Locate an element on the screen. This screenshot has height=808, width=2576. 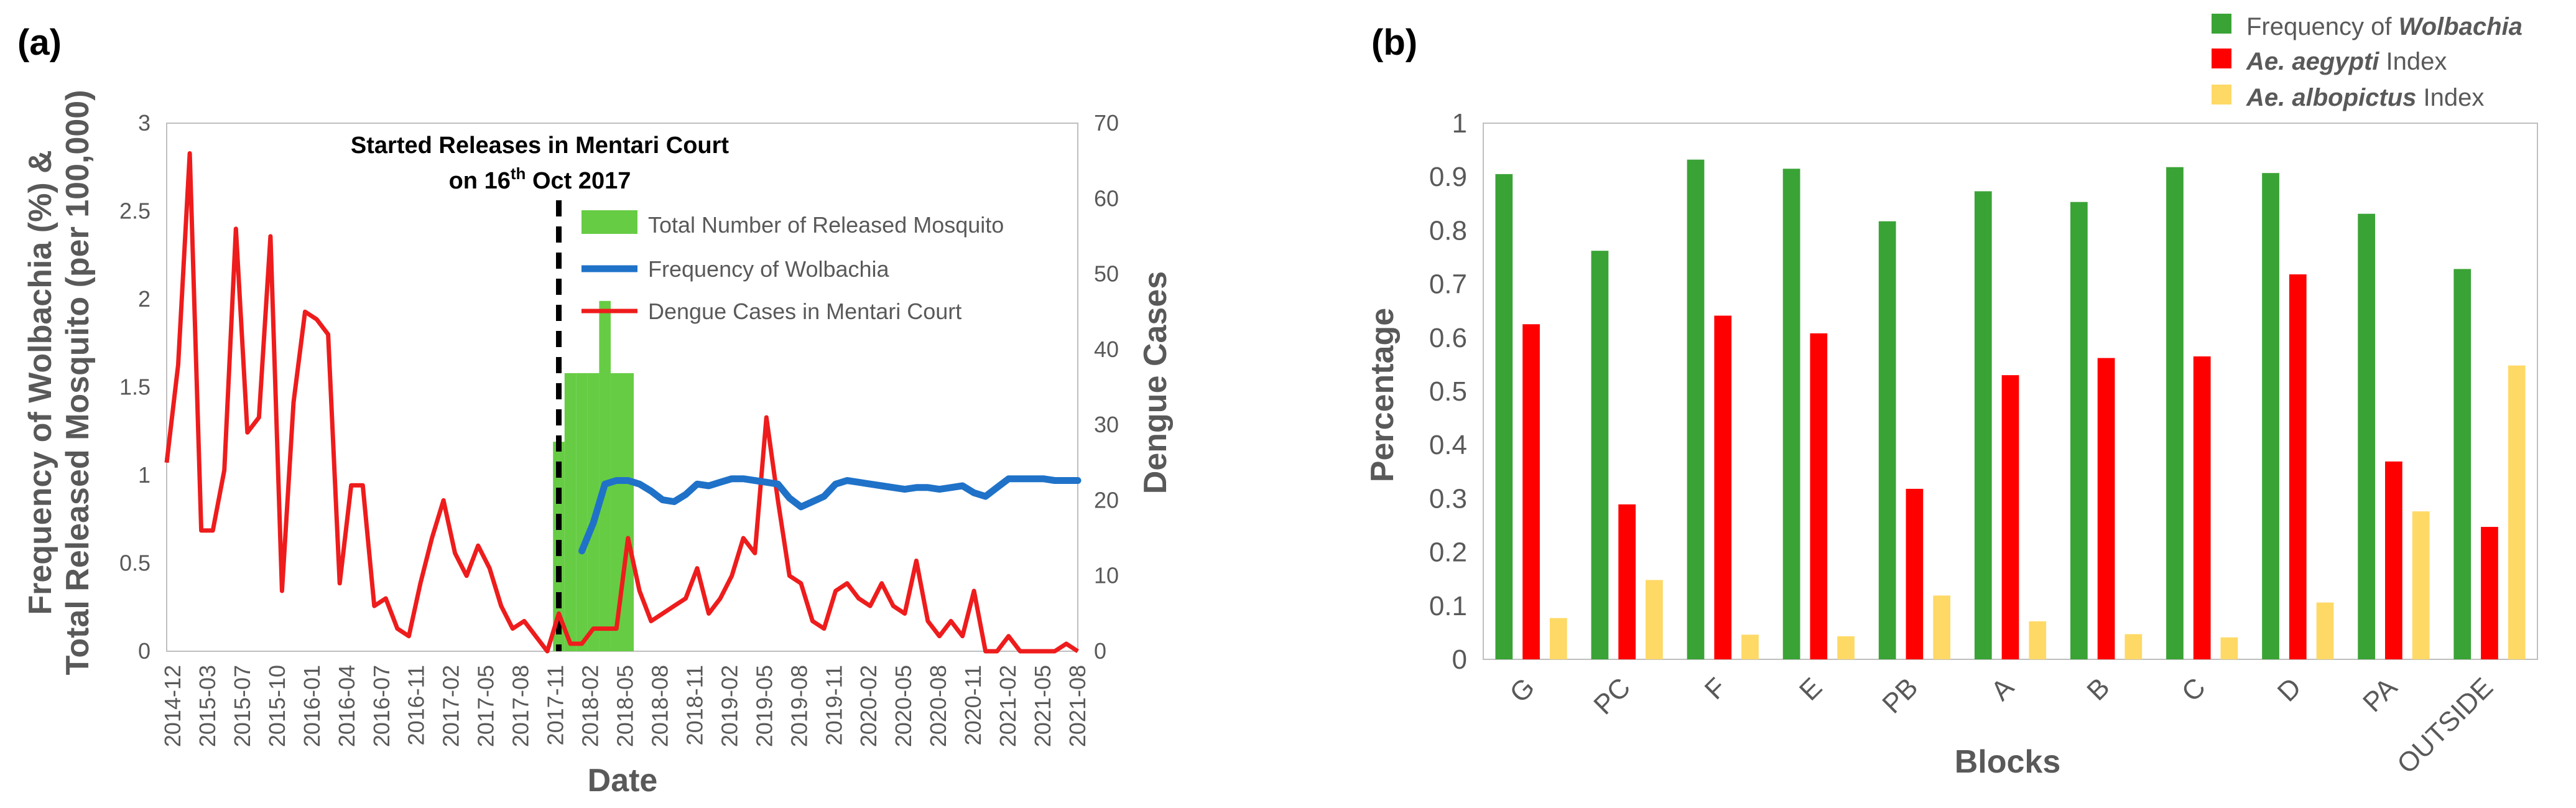
panel-b-legend-label: Frequency of Wolbachia is located at coordinates (2385, 26).